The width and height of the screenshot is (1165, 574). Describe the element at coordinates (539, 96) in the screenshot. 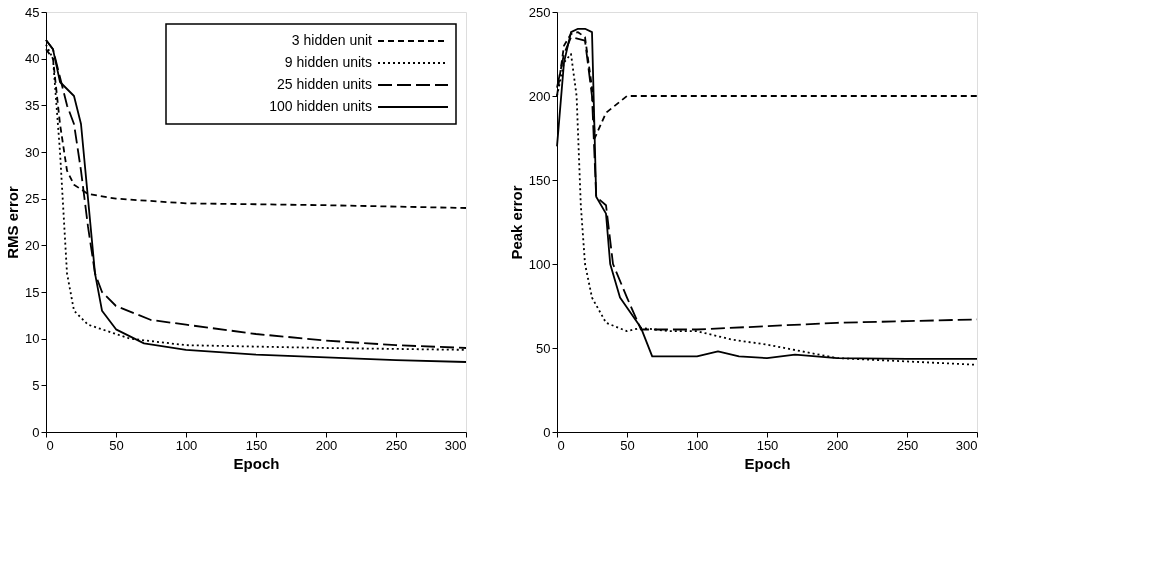

I see `y-tick-label: 200` at that location.